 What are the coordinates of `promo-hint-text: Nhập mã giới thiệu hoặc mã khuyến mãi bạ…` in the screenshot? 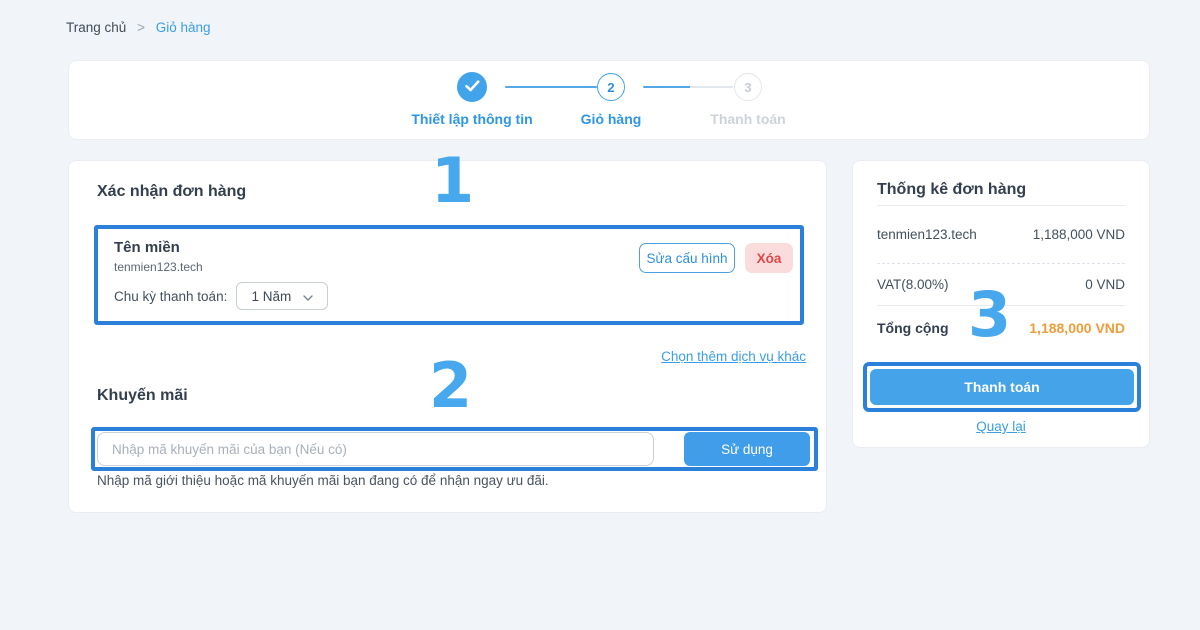 It's located at (323, 480).